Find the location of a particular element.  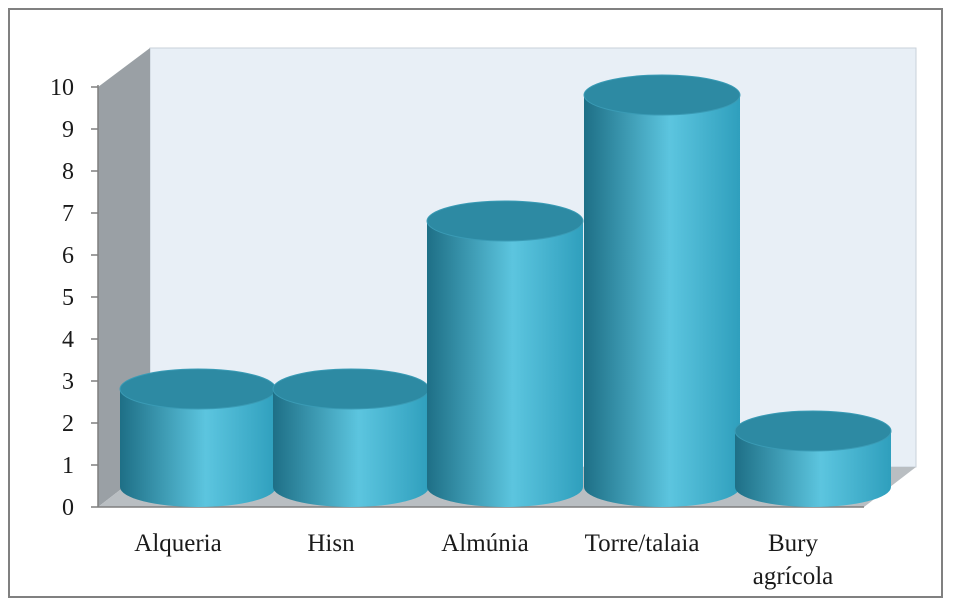

category-label: agrícola is located at coordinates (793, 576).